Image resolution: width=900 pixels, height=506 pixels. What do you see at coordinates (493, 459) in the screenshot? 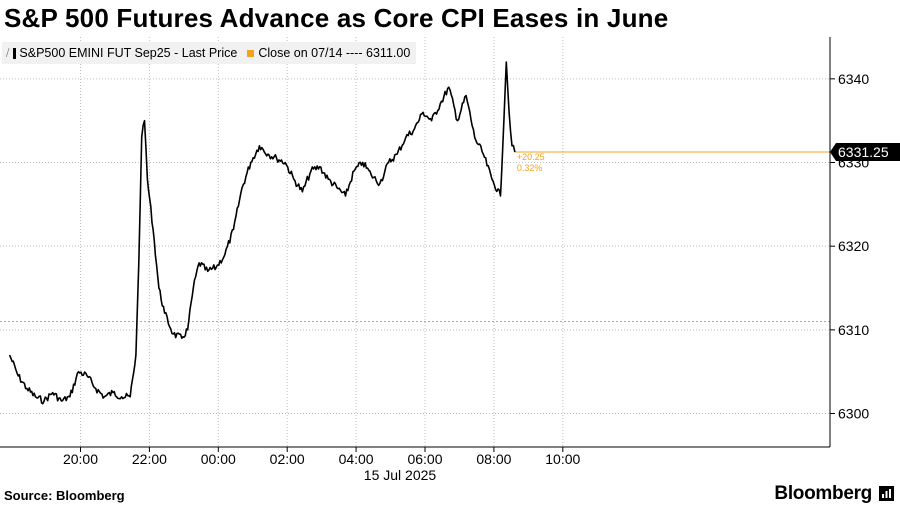
I see `x-tick-label: 08:00` at bounding box center [493, 459].